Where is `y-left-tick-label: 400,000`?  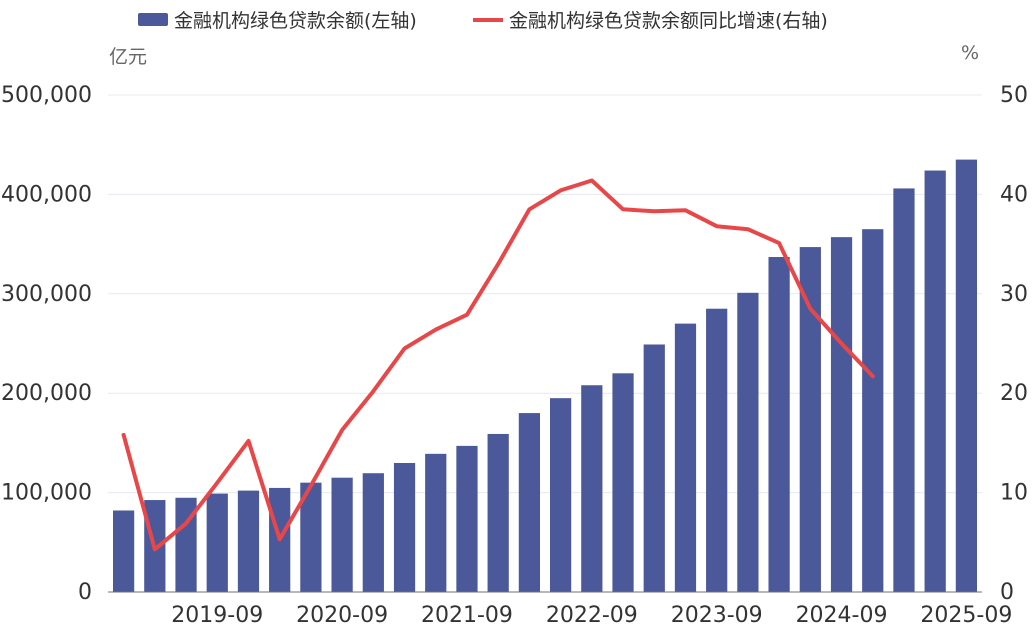 y-left-tick-label: 400,000 is located at coordinates (46, 194).